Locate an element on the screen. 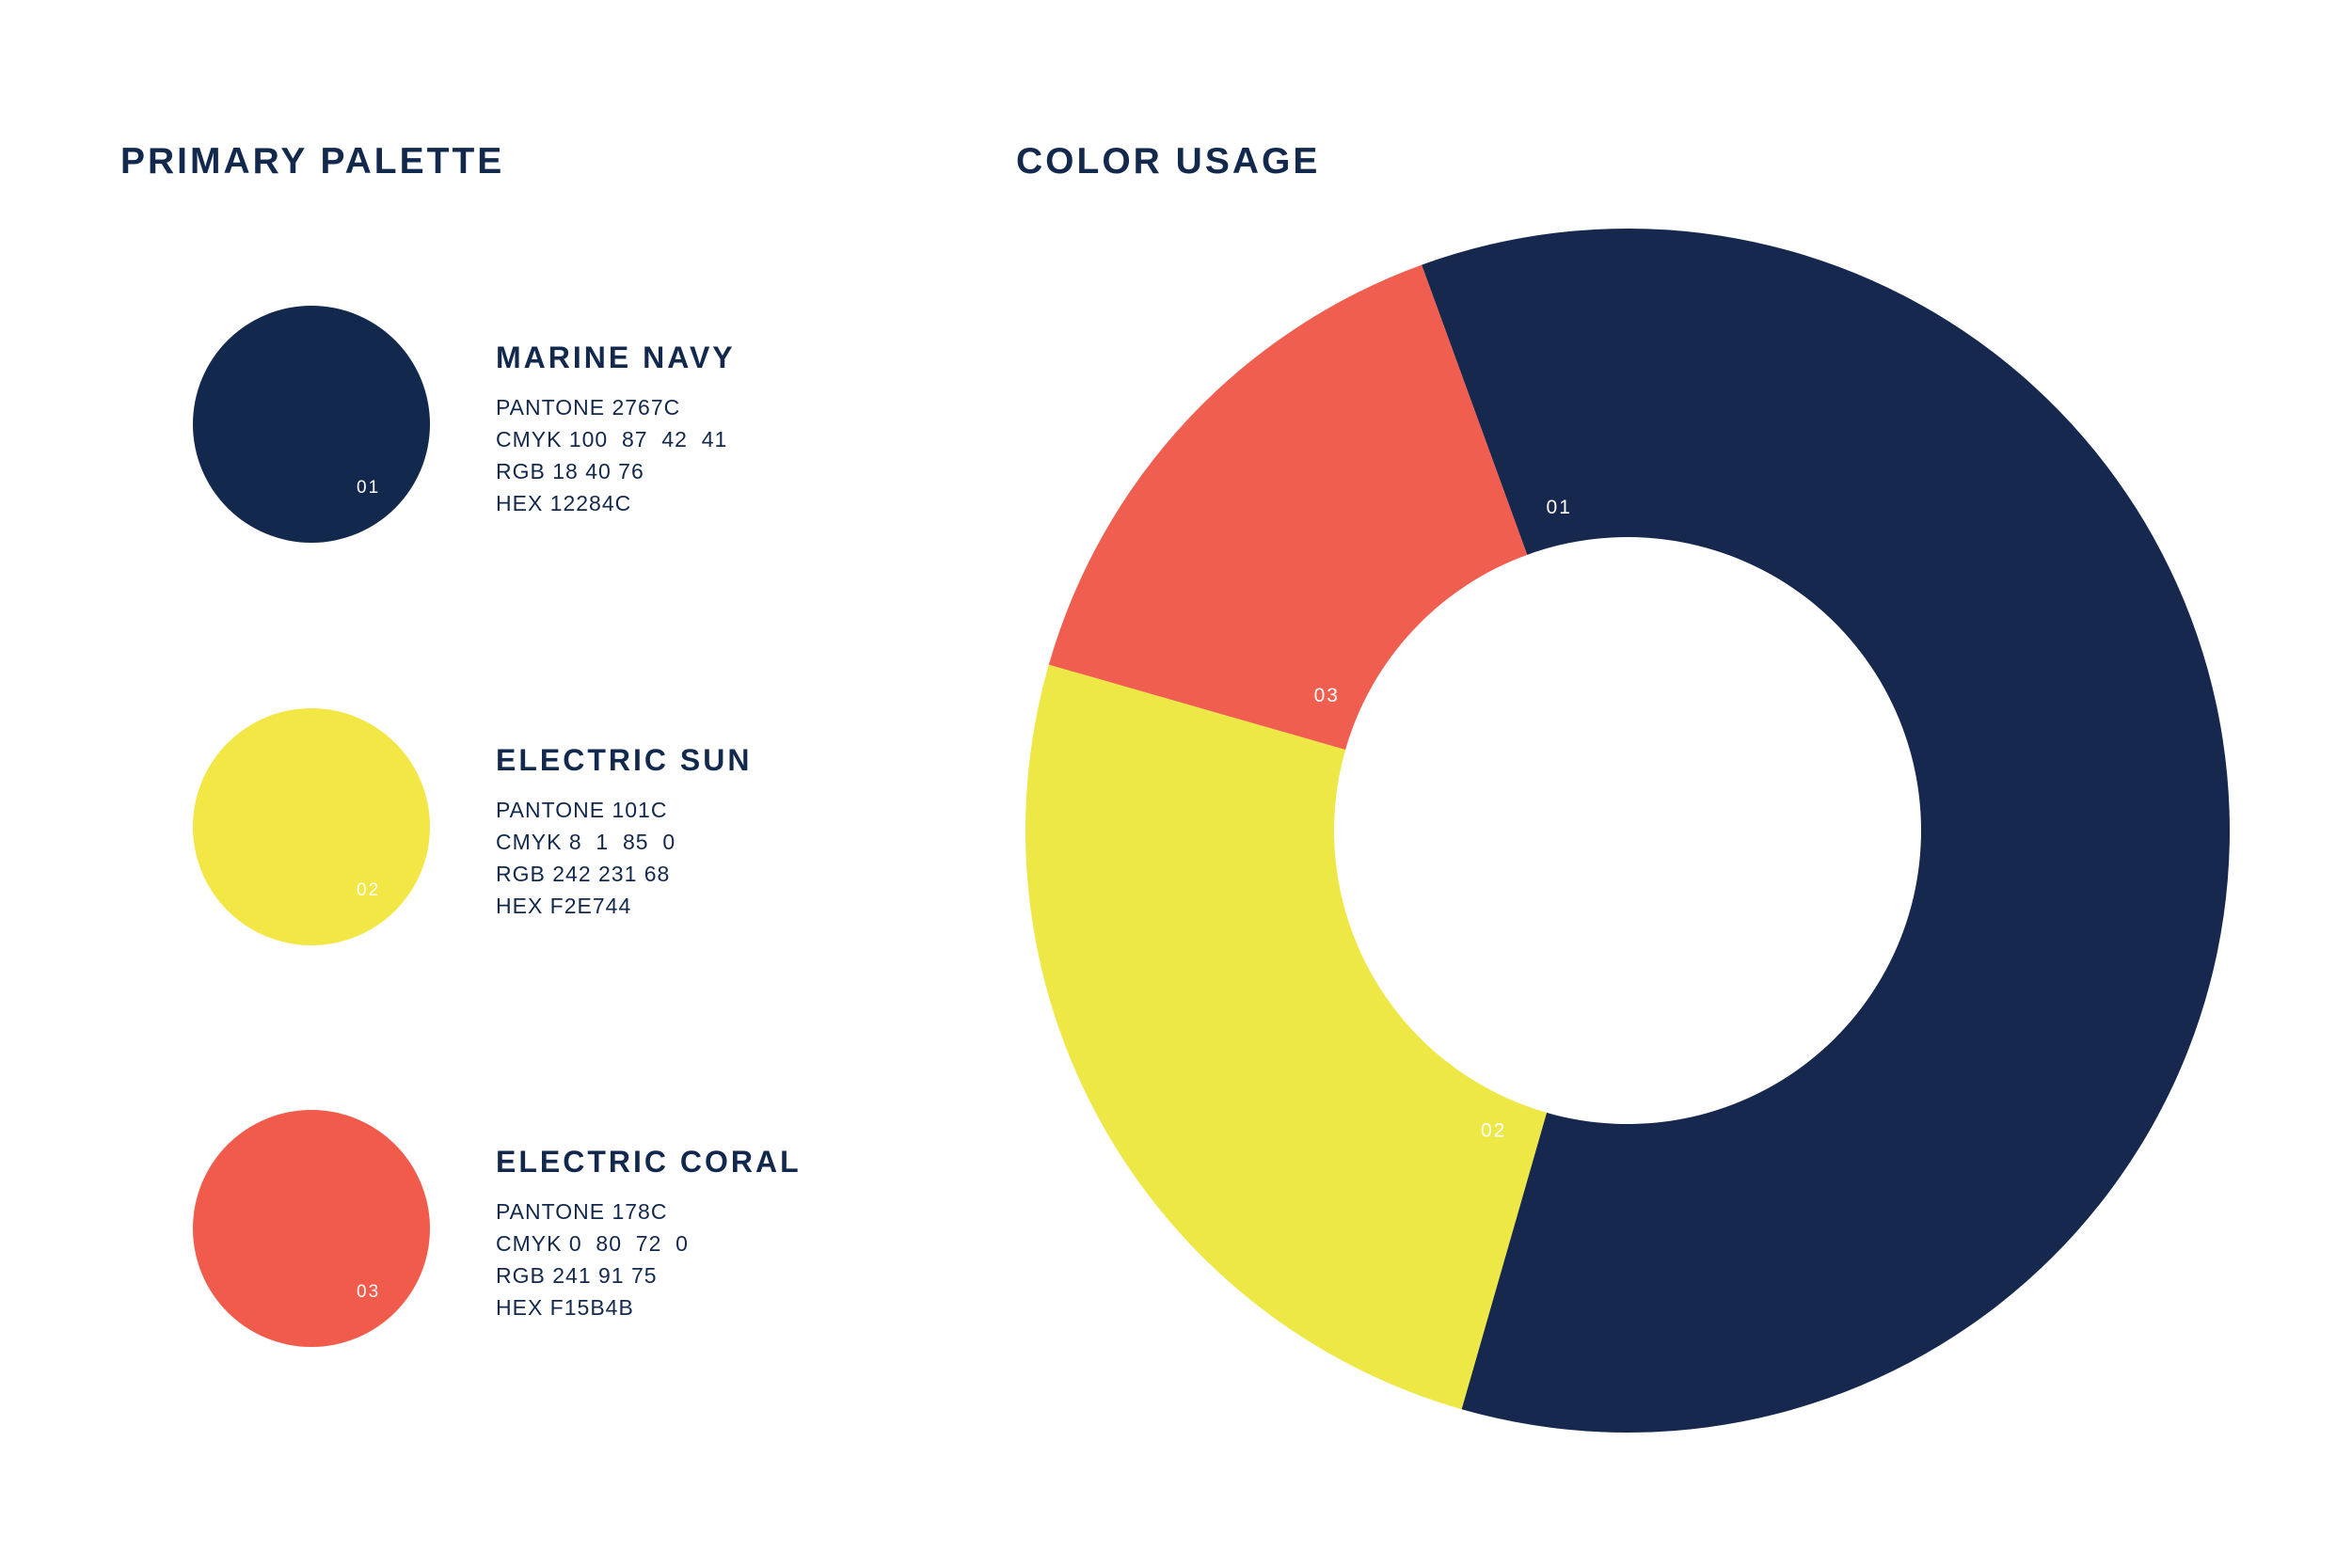  pantone-value: PANTONE 178C is located at coordinates (582, 1212).